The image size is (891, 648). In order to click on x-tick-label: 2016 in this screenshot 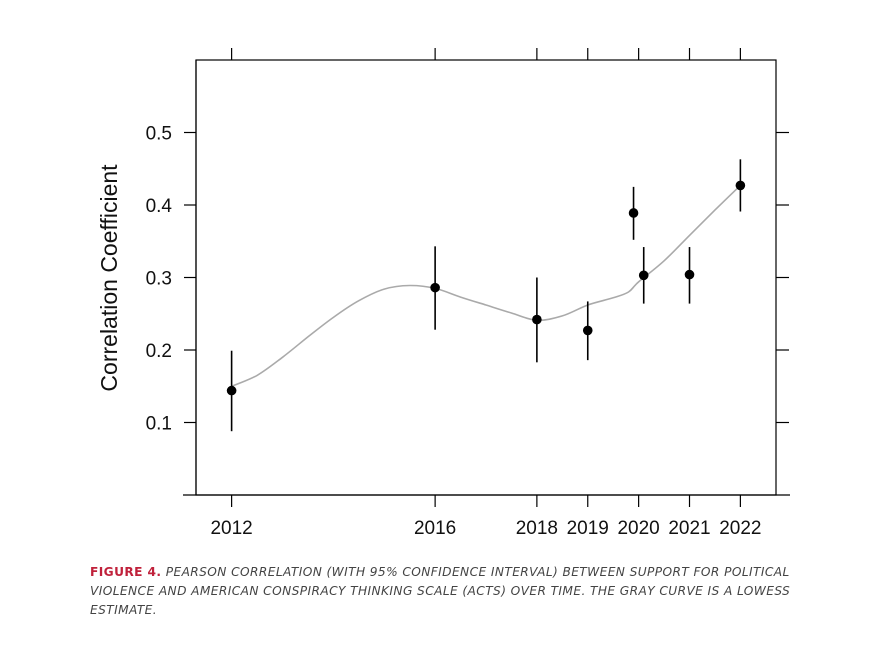, I will do `click(435, 528)`.